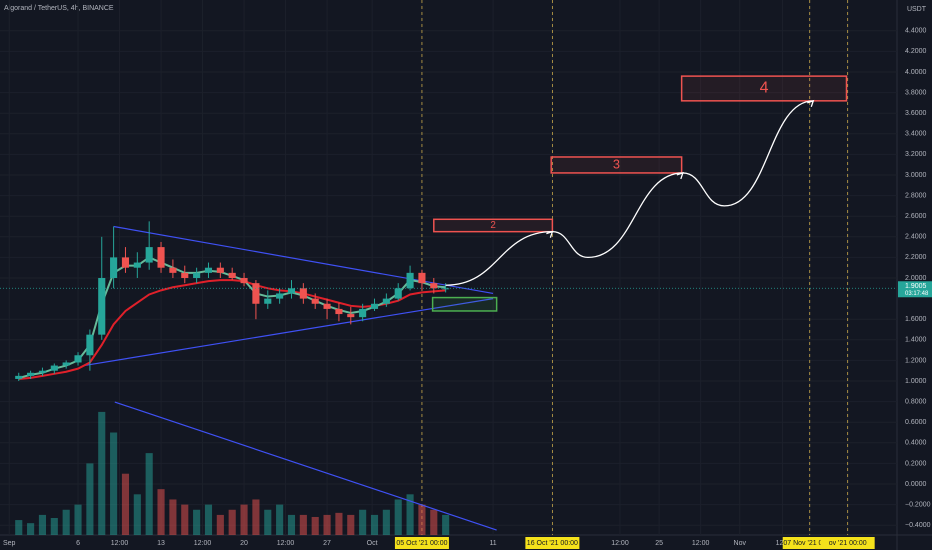 The height and width of the screenshot is (550, 932). I want to click on x-tick-label: 16 Oct '21 00:00, so click(552, 543).